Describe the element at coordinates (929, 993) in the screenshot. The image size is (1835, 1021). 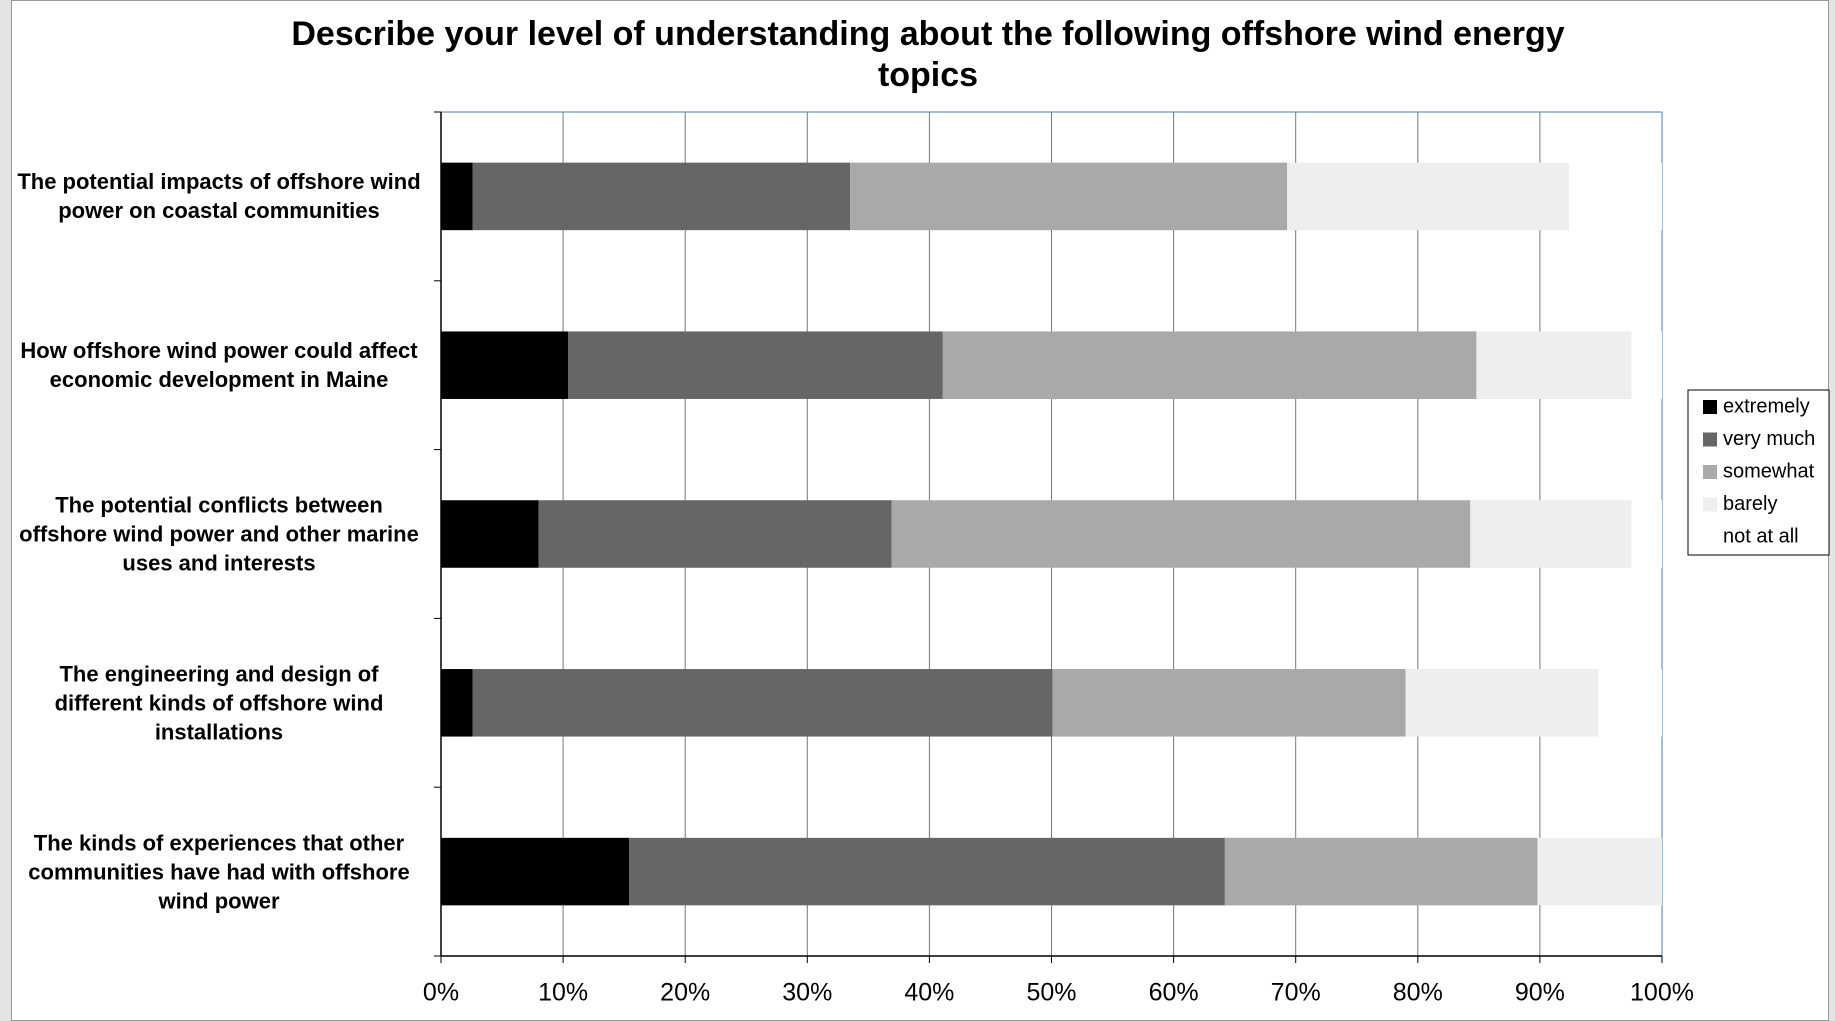
I see `x-tick-label: 40%` at that location.